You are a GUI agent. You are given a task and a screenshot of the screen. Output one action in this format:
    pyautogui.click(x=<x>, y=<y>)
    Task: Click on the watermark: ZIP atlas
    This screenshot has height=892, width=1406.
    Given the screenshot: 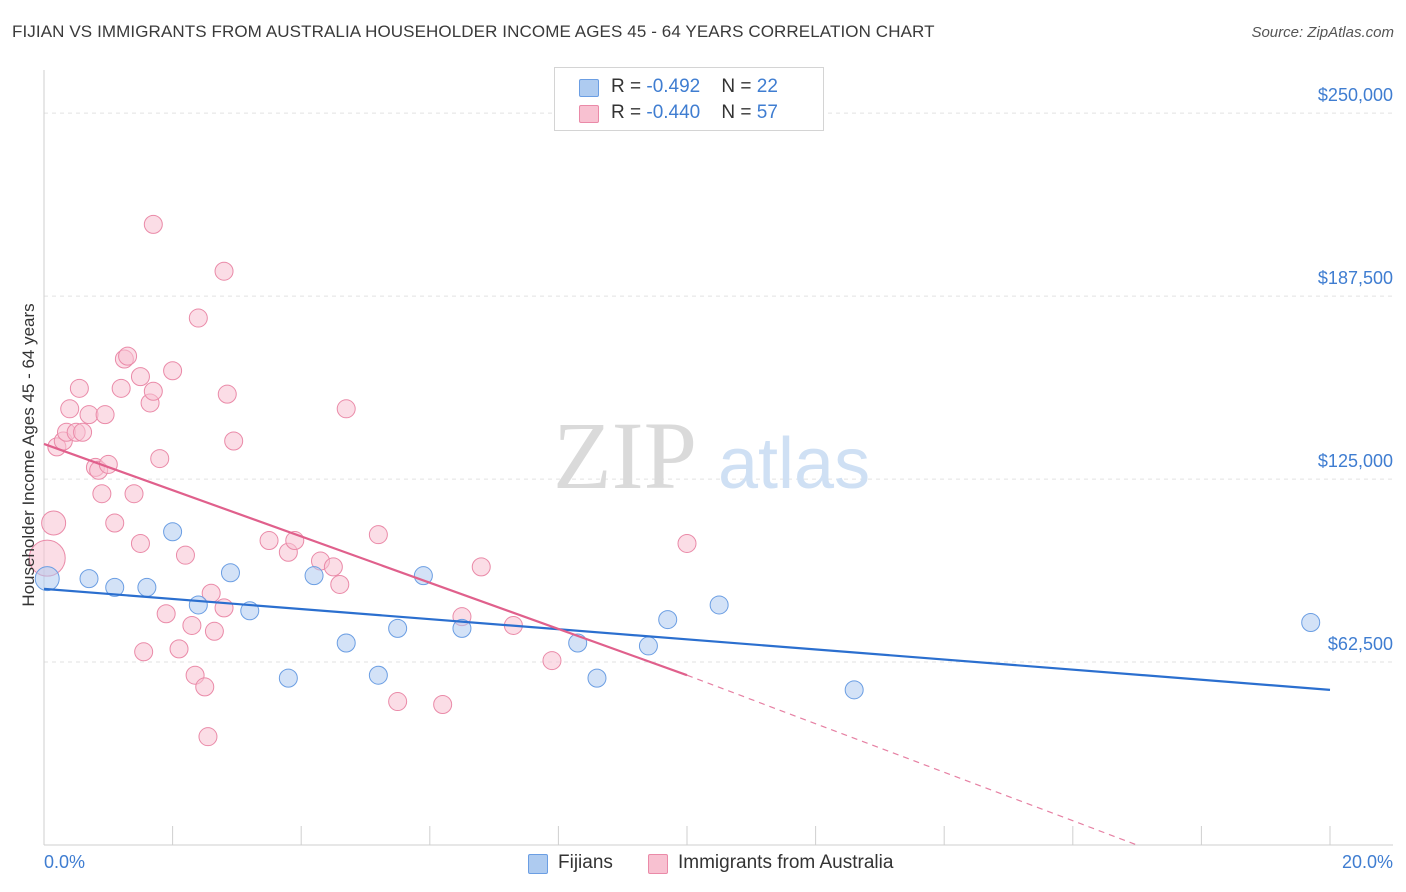 What is the action you would take?
    pyautogui.click(x=711, y=455)
    